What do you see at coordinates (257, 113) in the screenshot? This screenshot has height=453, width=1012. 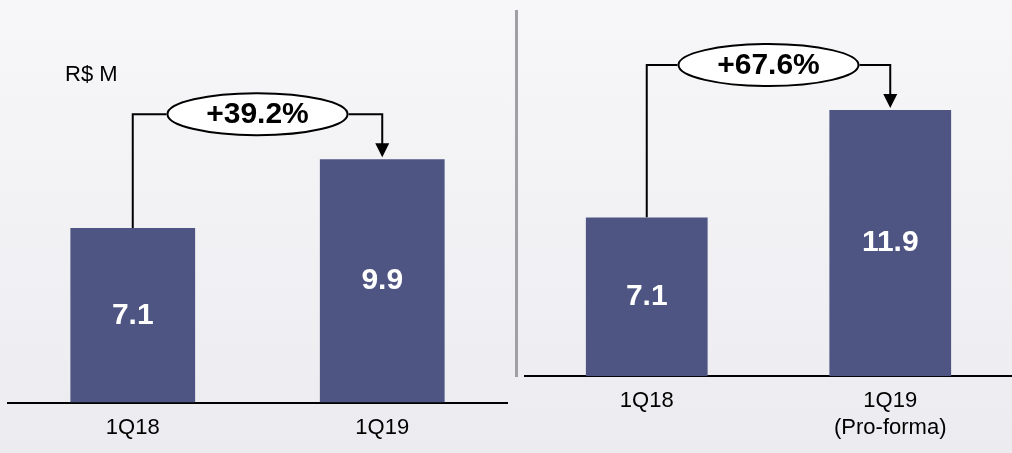 I see `text: +39.2%` at bounding box center [257, 113].